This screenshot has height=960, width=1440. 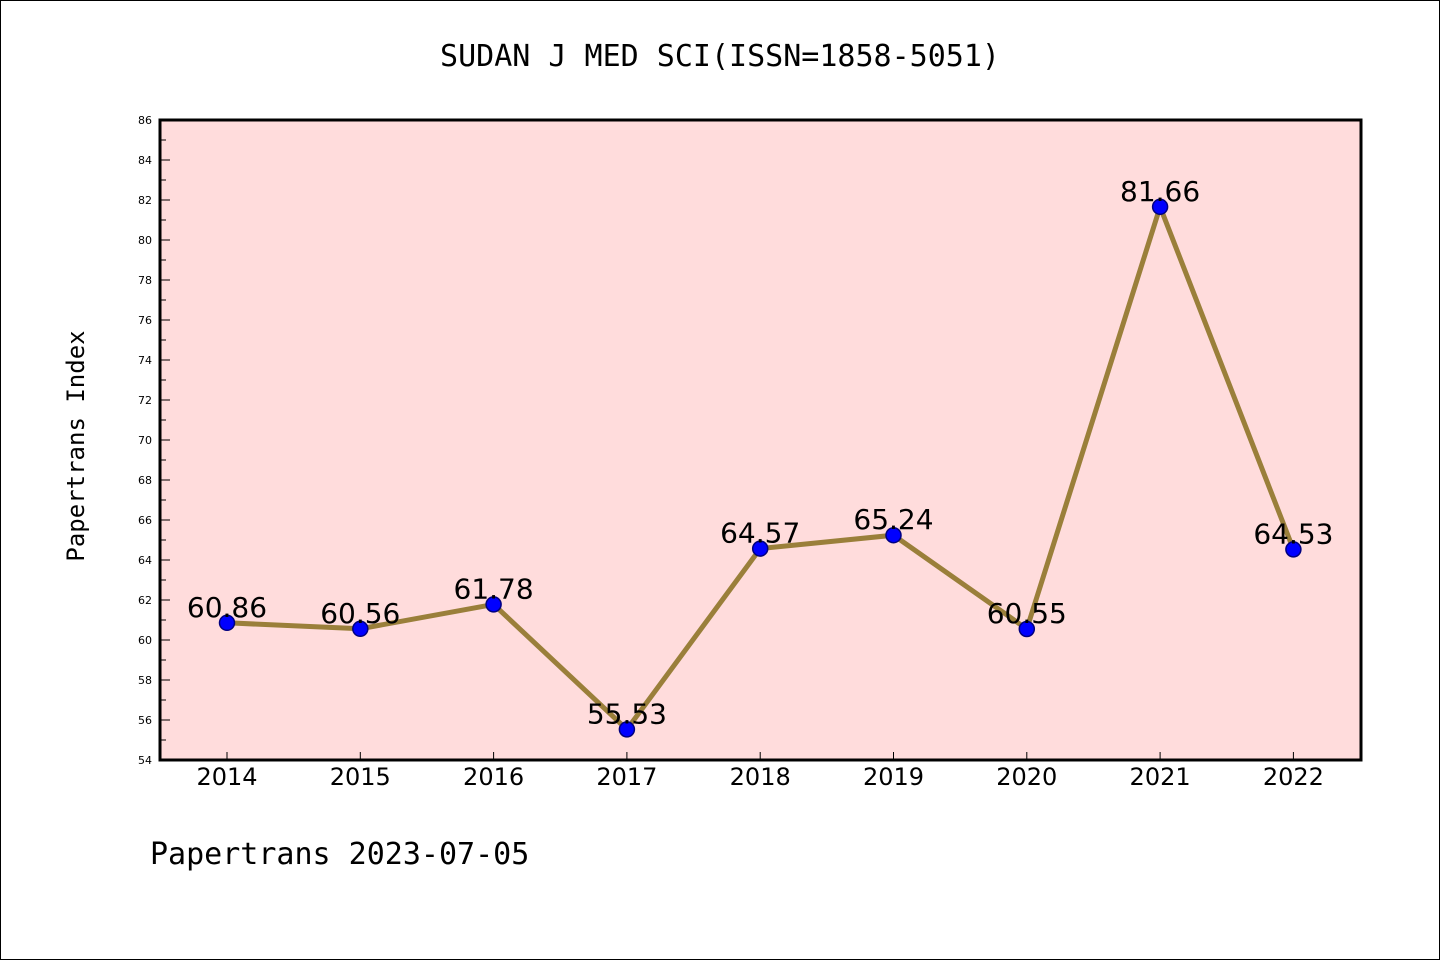 What do you see at coordinates (145, 600) in the screenshot?
I see `y-tick-label: 62` at bounding box center [145, 600].